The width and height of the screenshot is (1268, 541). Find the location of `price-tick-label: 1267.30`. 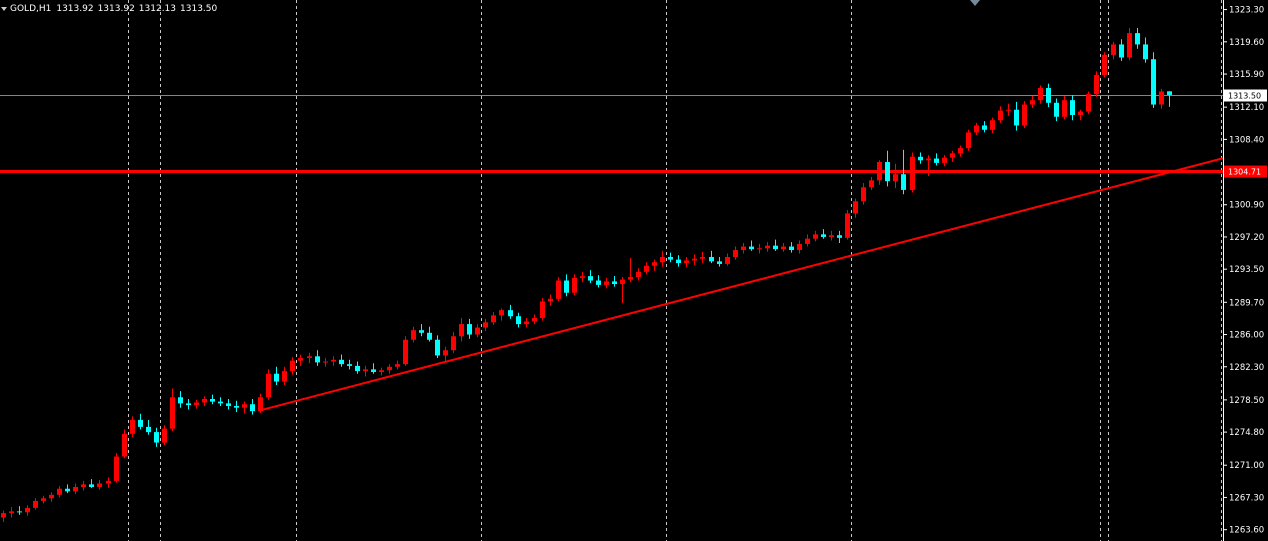

price-tick-label: 1267.30 is located at coordinates (1246, 498).